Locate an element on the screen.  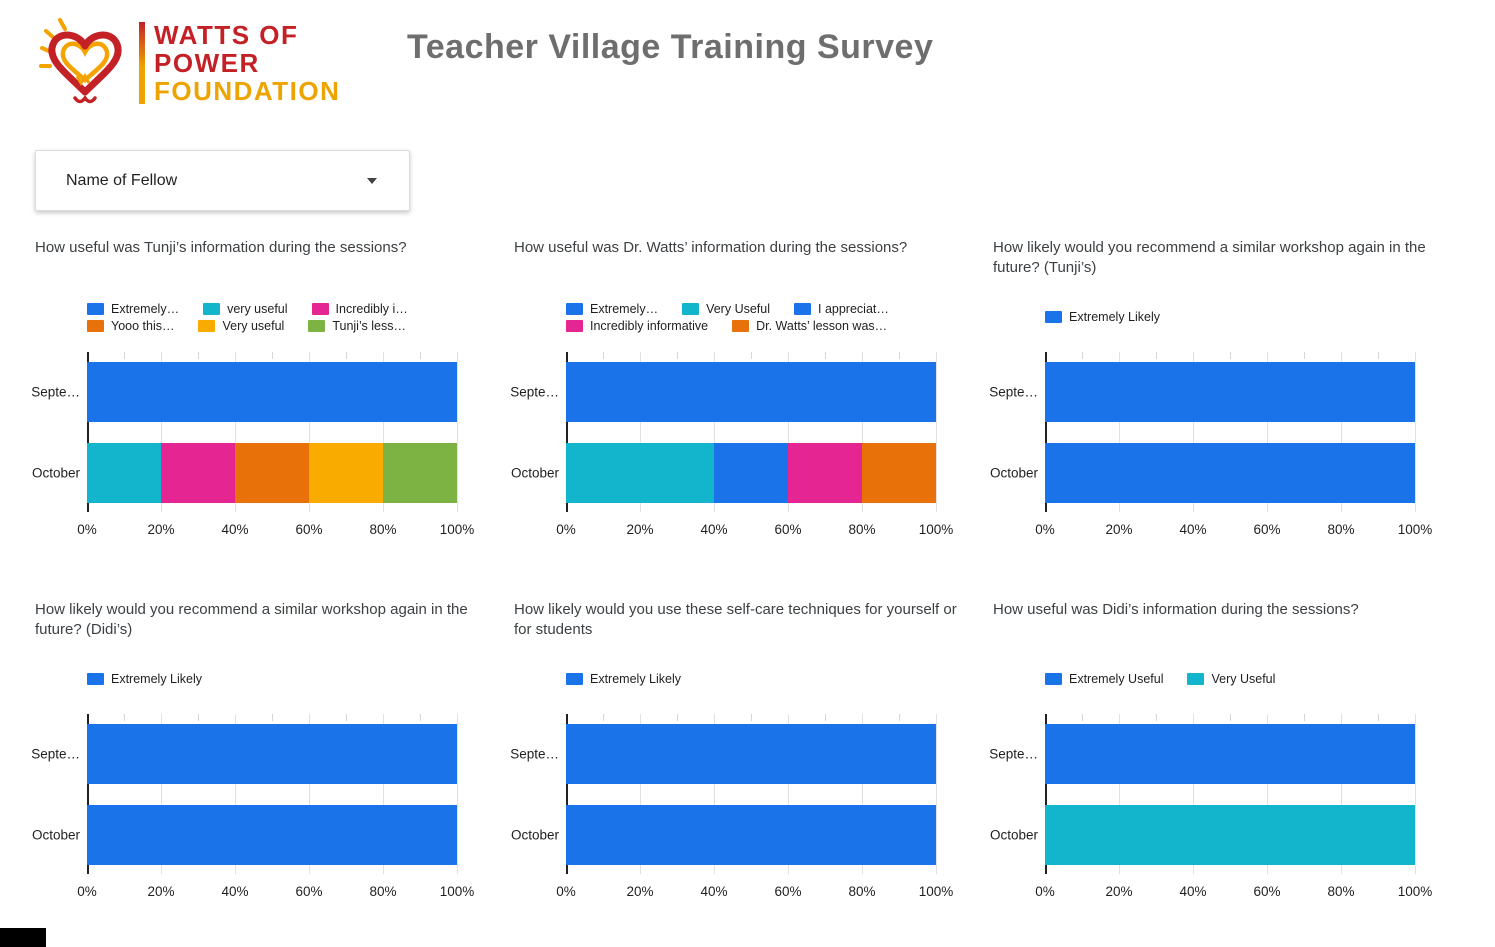
legend-label: Incredibly informative is located at coordinates (649, 325).